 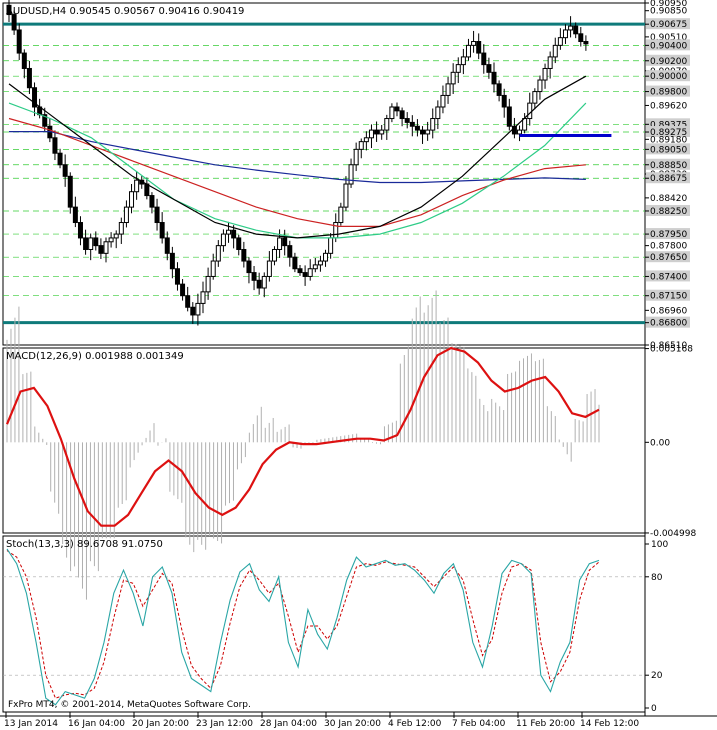 I want to click on stoch-label: 100, so click(x=659, y=545).